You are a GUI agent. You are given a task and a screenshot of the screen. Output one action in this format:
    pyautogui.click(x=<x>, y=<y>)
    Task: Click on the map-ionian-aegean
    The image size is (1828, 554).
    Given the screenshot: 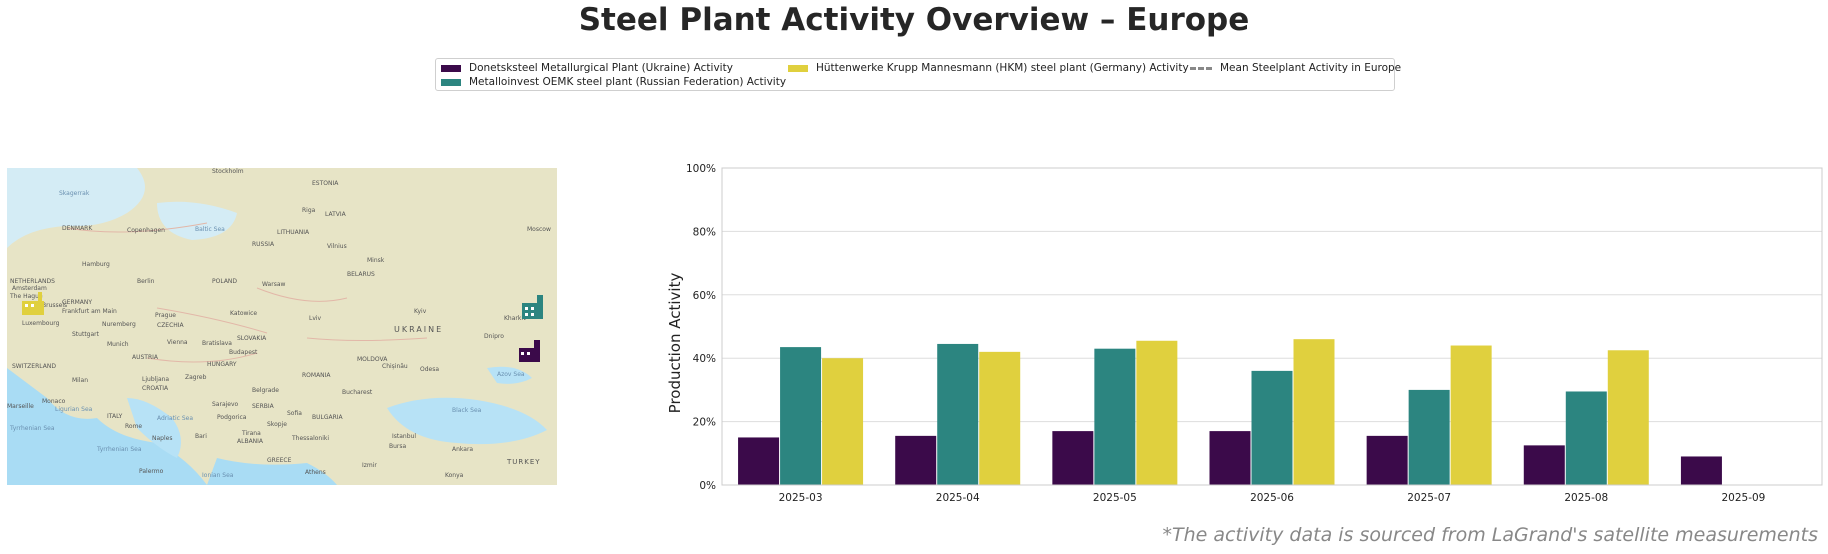 What is the action you would take?
    pyautogui.click(x=272, y=471)
    